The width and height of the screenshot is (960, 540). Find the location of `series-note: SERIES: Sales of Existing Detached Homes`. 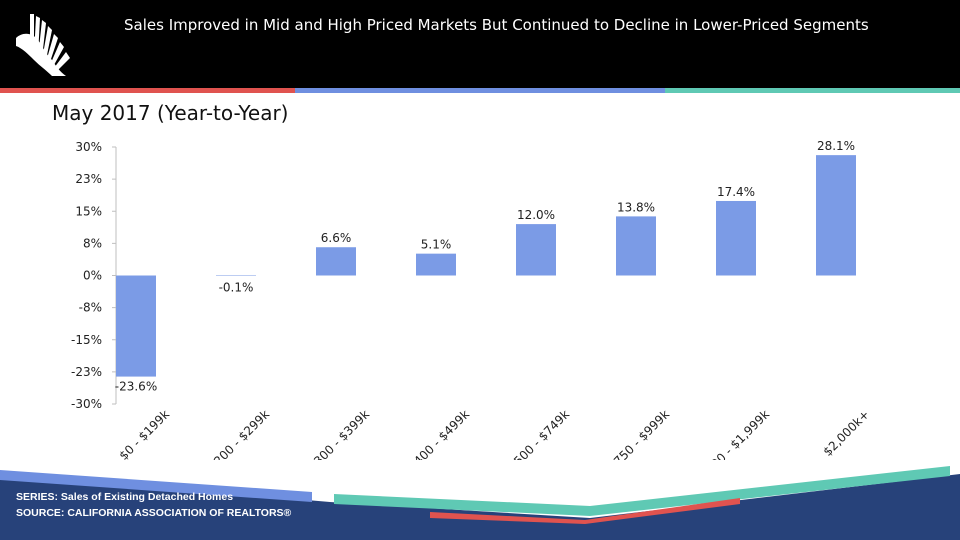

series-note: SERIES: Sales of Existing Detached Homes is located at coordinates (125, 497).